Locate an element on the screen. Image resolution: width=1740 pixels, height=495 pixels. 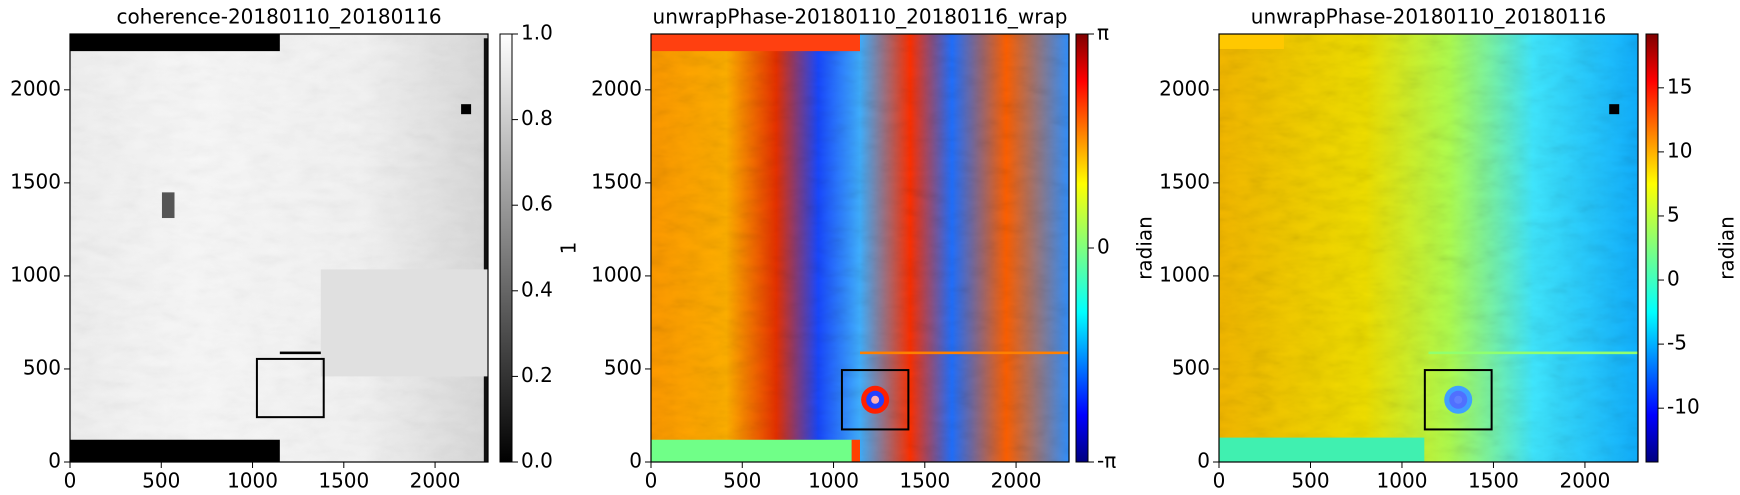
colorbar-tick-label: 0.6 is located at coordinates (537, 204).